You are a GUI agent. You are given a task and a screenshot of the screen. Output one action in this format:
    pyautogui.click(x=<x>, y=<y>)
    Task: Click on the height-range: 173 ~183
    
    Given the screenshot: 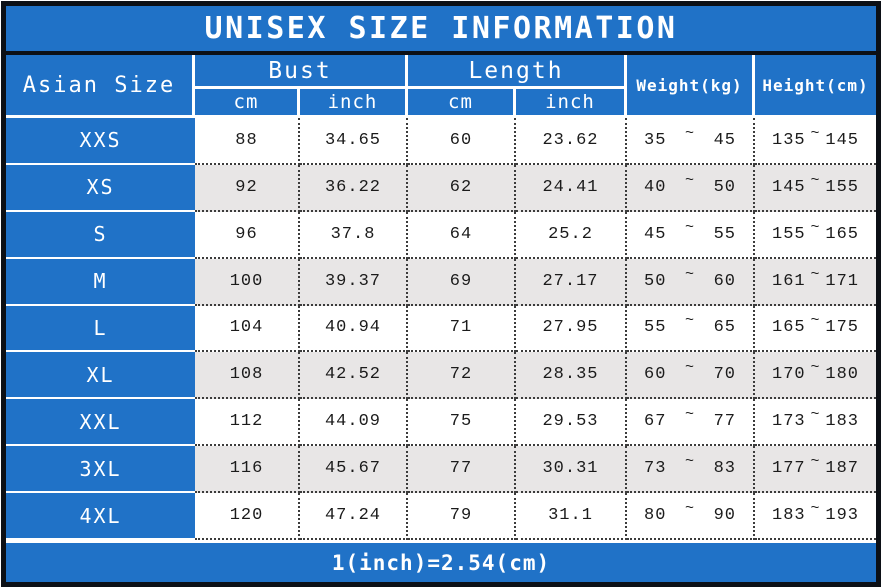 What is the action you would take?
    pyautogui.click(x=815, y=423)
    